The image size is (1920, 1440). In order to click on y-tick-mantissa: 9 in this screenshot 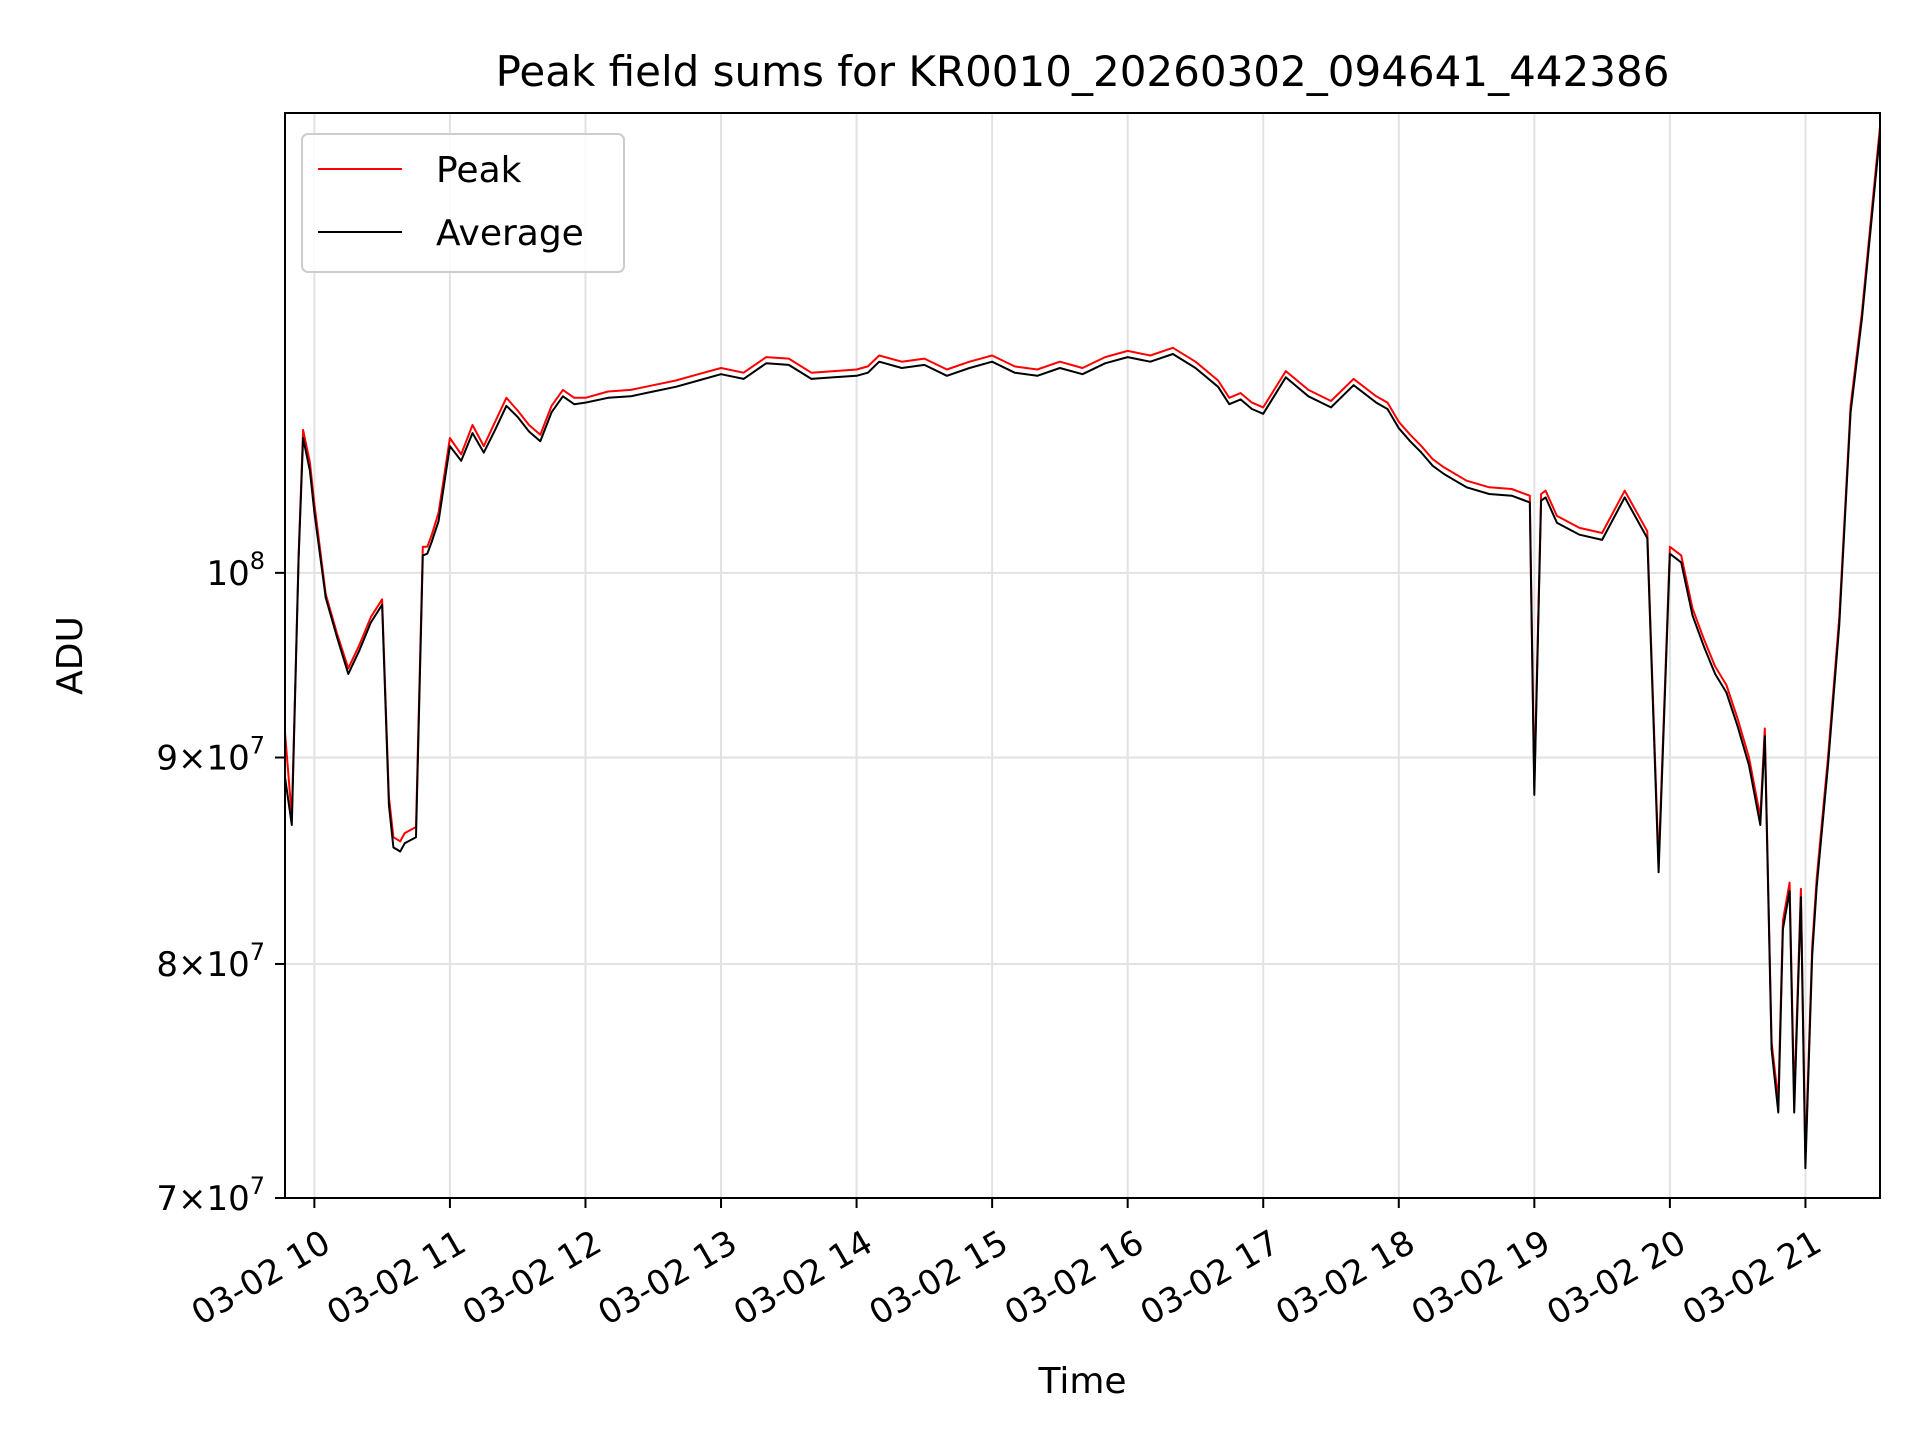, I will do `click(167, 759)`.